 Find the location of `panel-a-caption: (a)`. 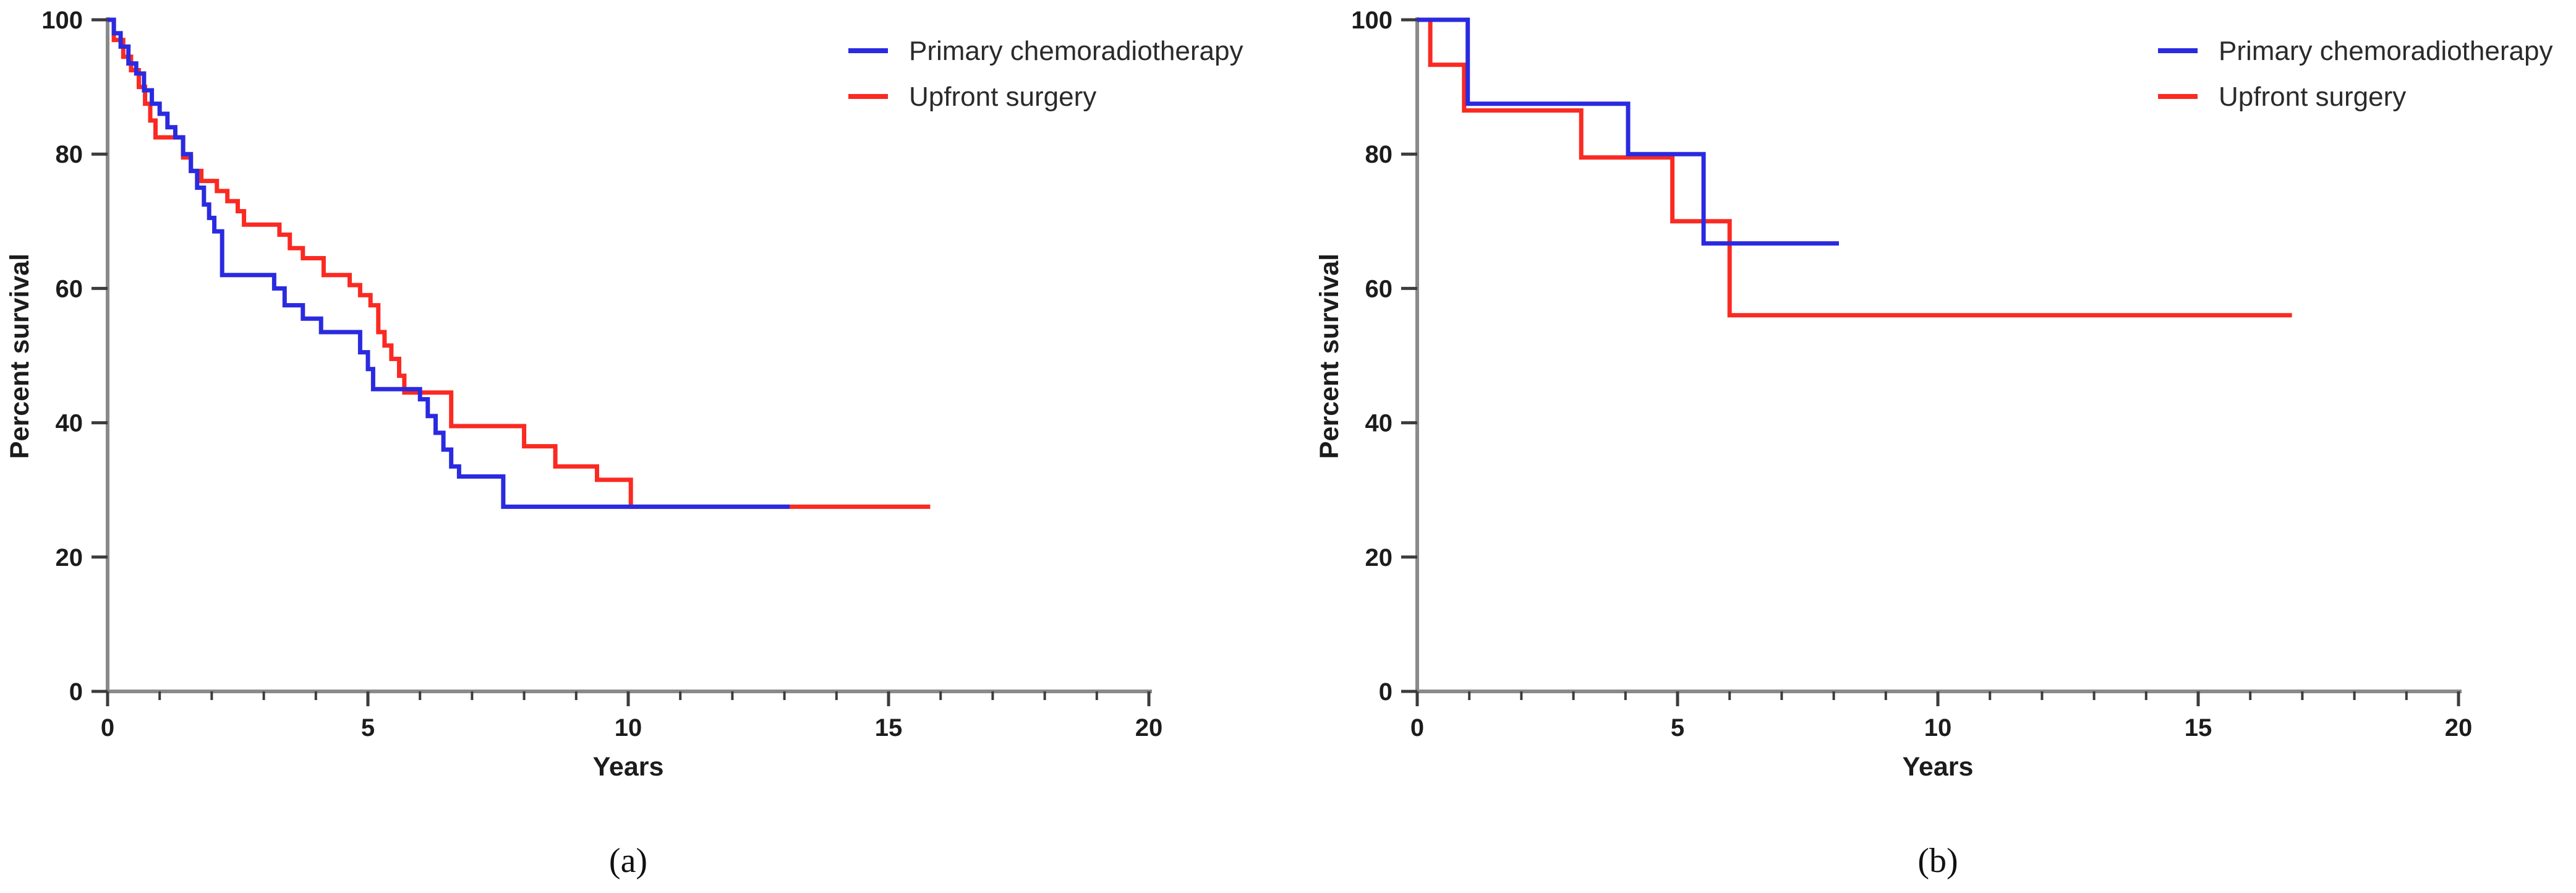

panel-a-caption: (a) is located at coordinates (628, 861).